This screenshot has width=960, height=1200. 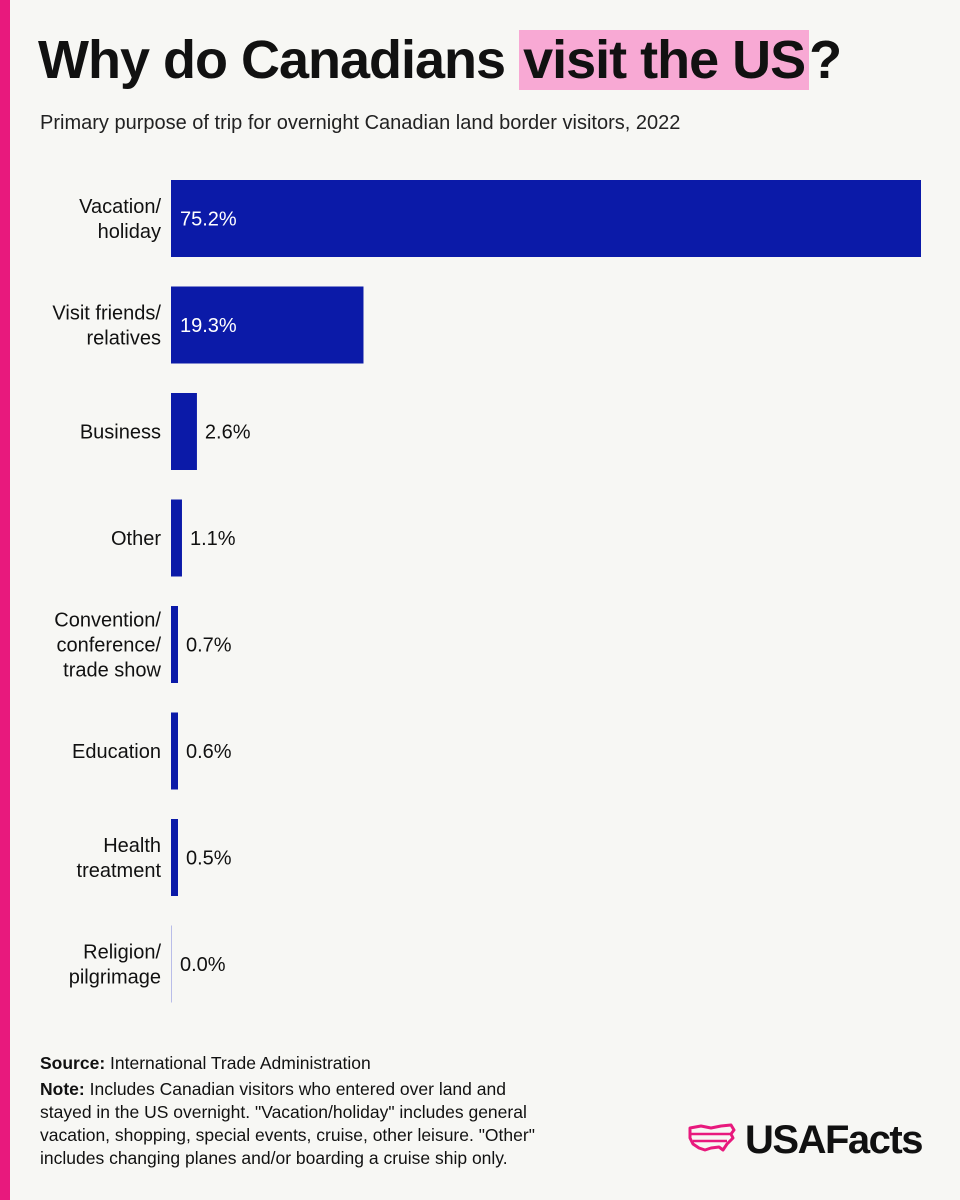 I want to click on source-label: Source:, so click(x=73, y=1063).